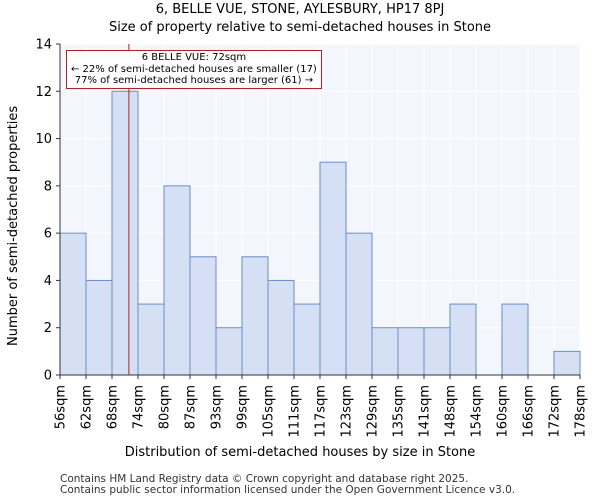 The height and width of the screenshot is (500, 600). I want to click on bar-87sqm, so click(203, 316).